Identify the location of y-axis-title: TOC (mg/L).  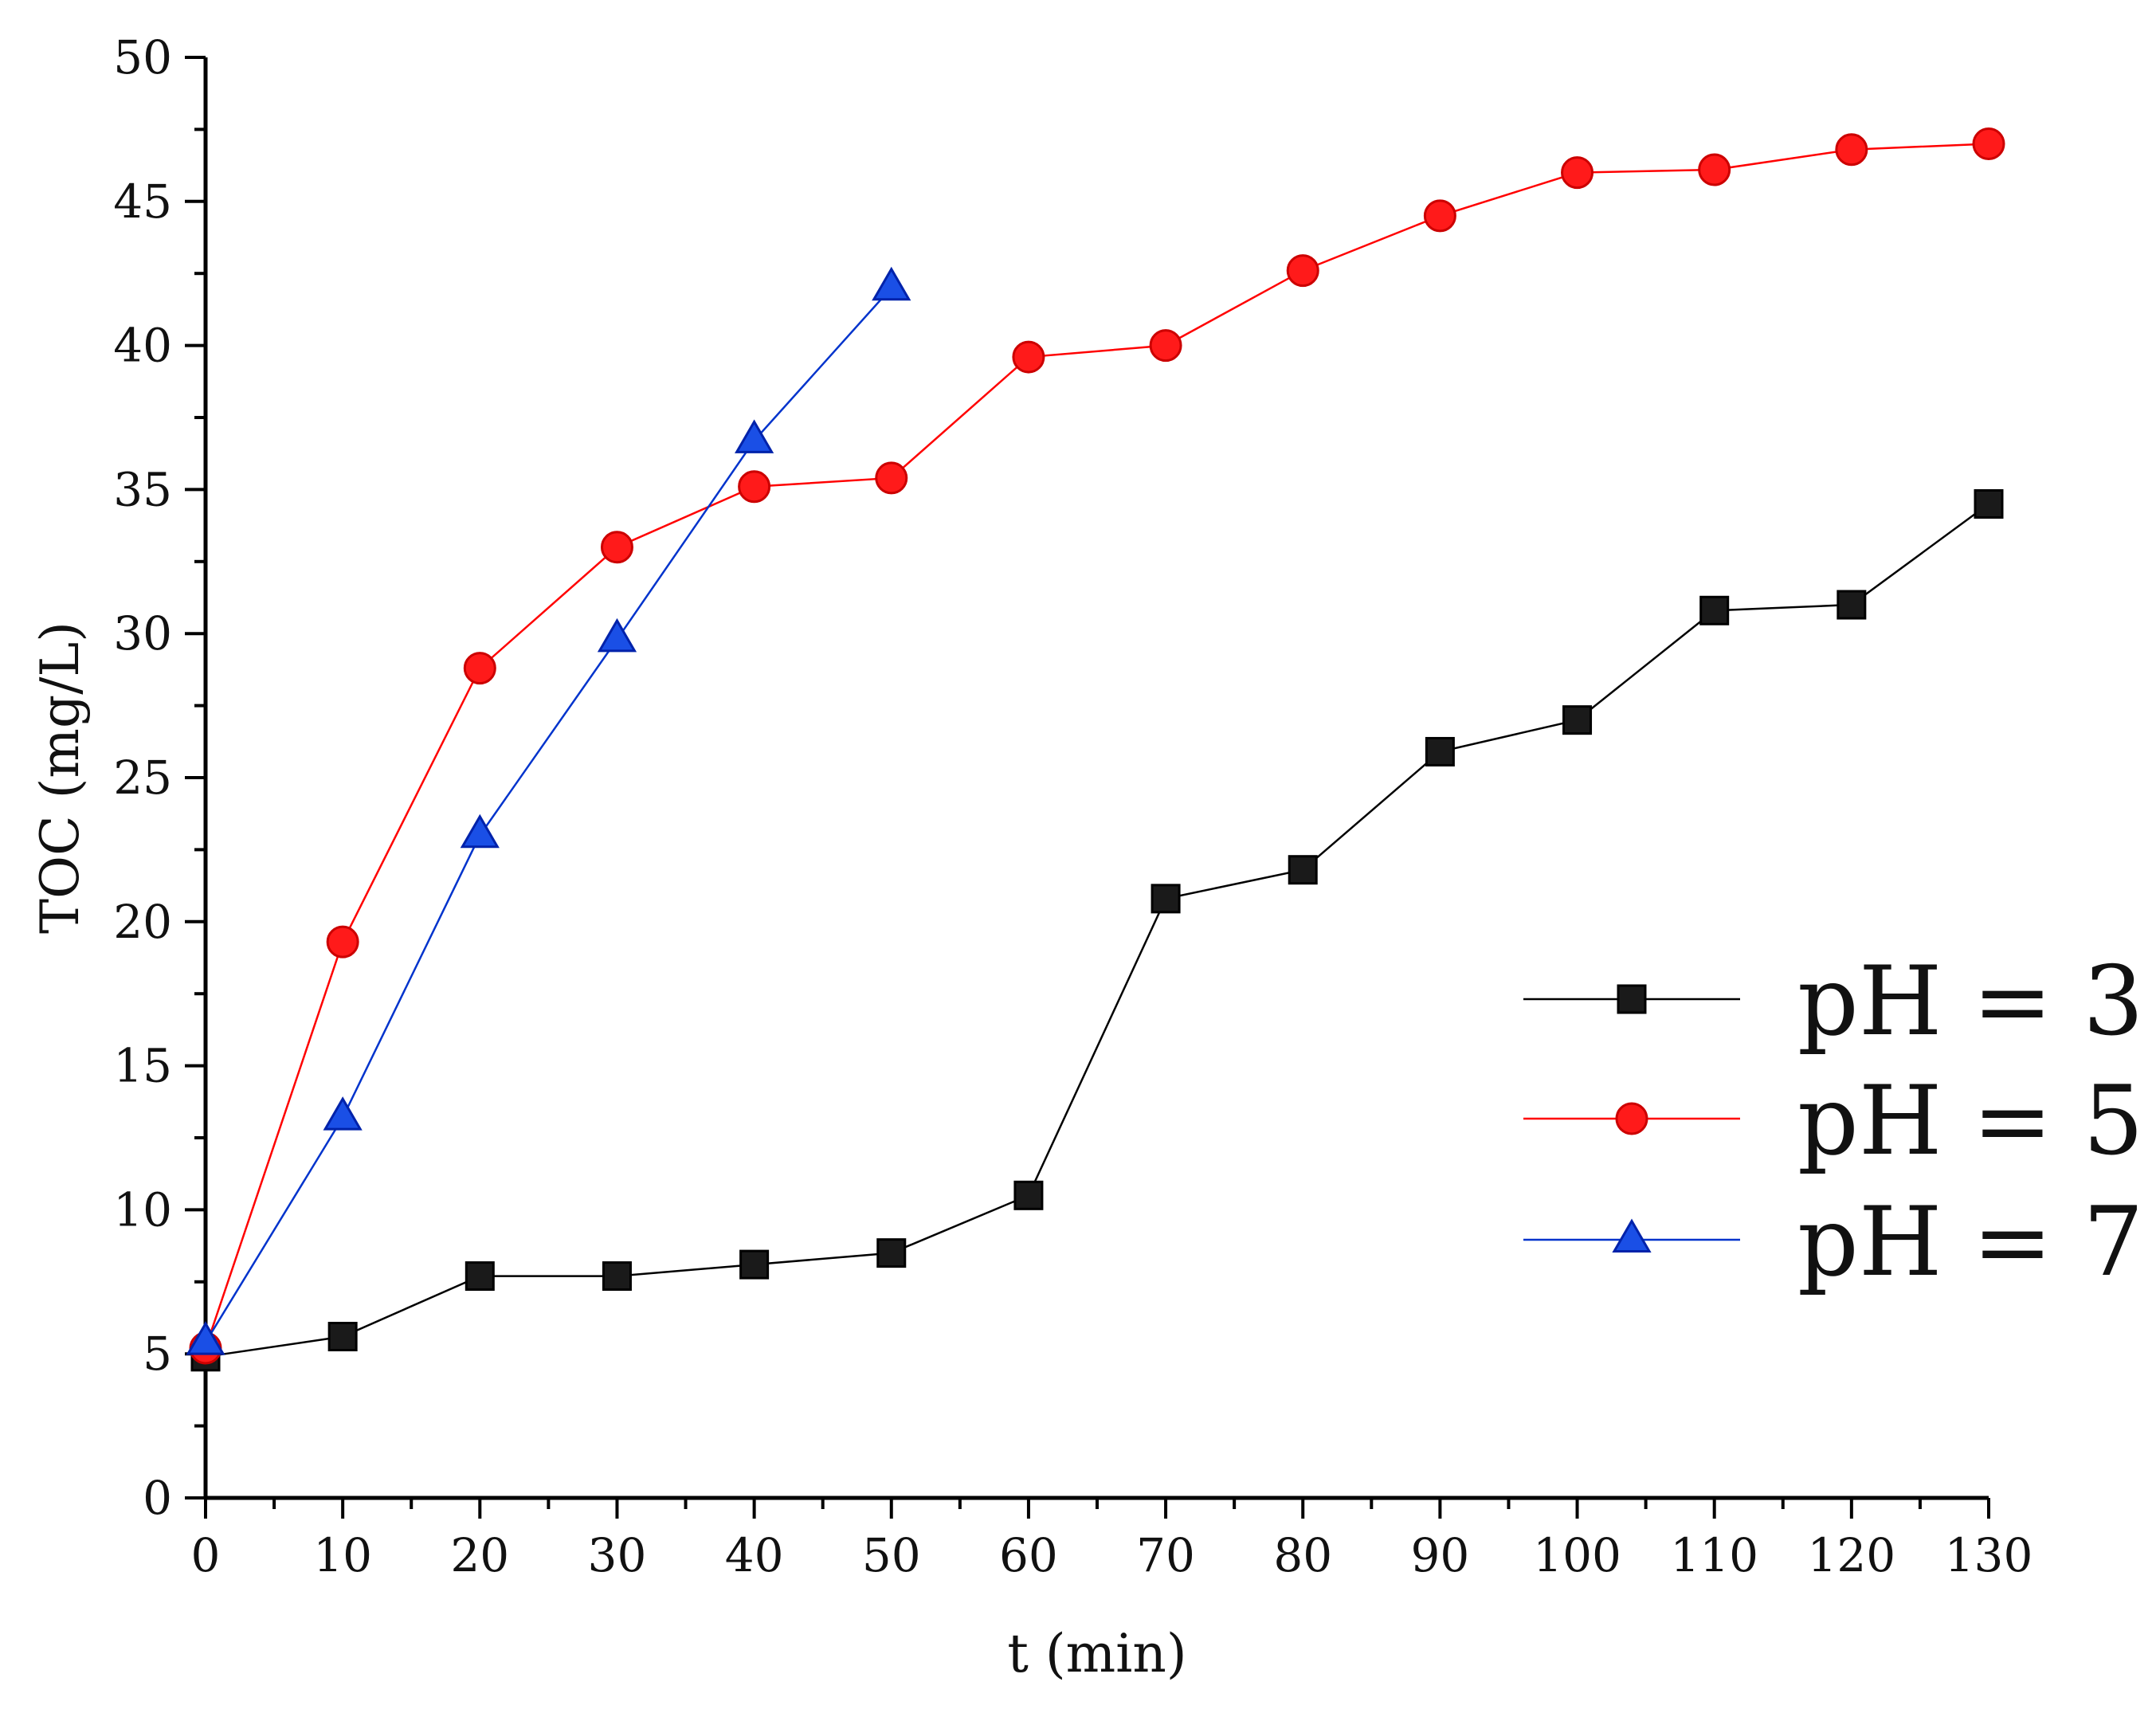
(60, 777).